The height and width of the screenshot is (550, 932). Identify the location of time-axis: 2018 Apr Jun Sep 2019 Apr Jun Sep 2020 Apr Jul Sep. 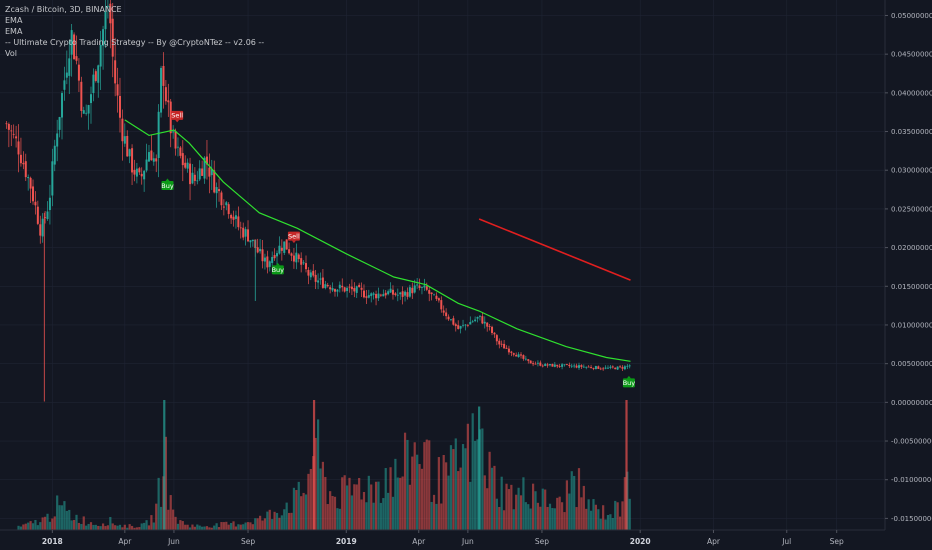
(443, 538).